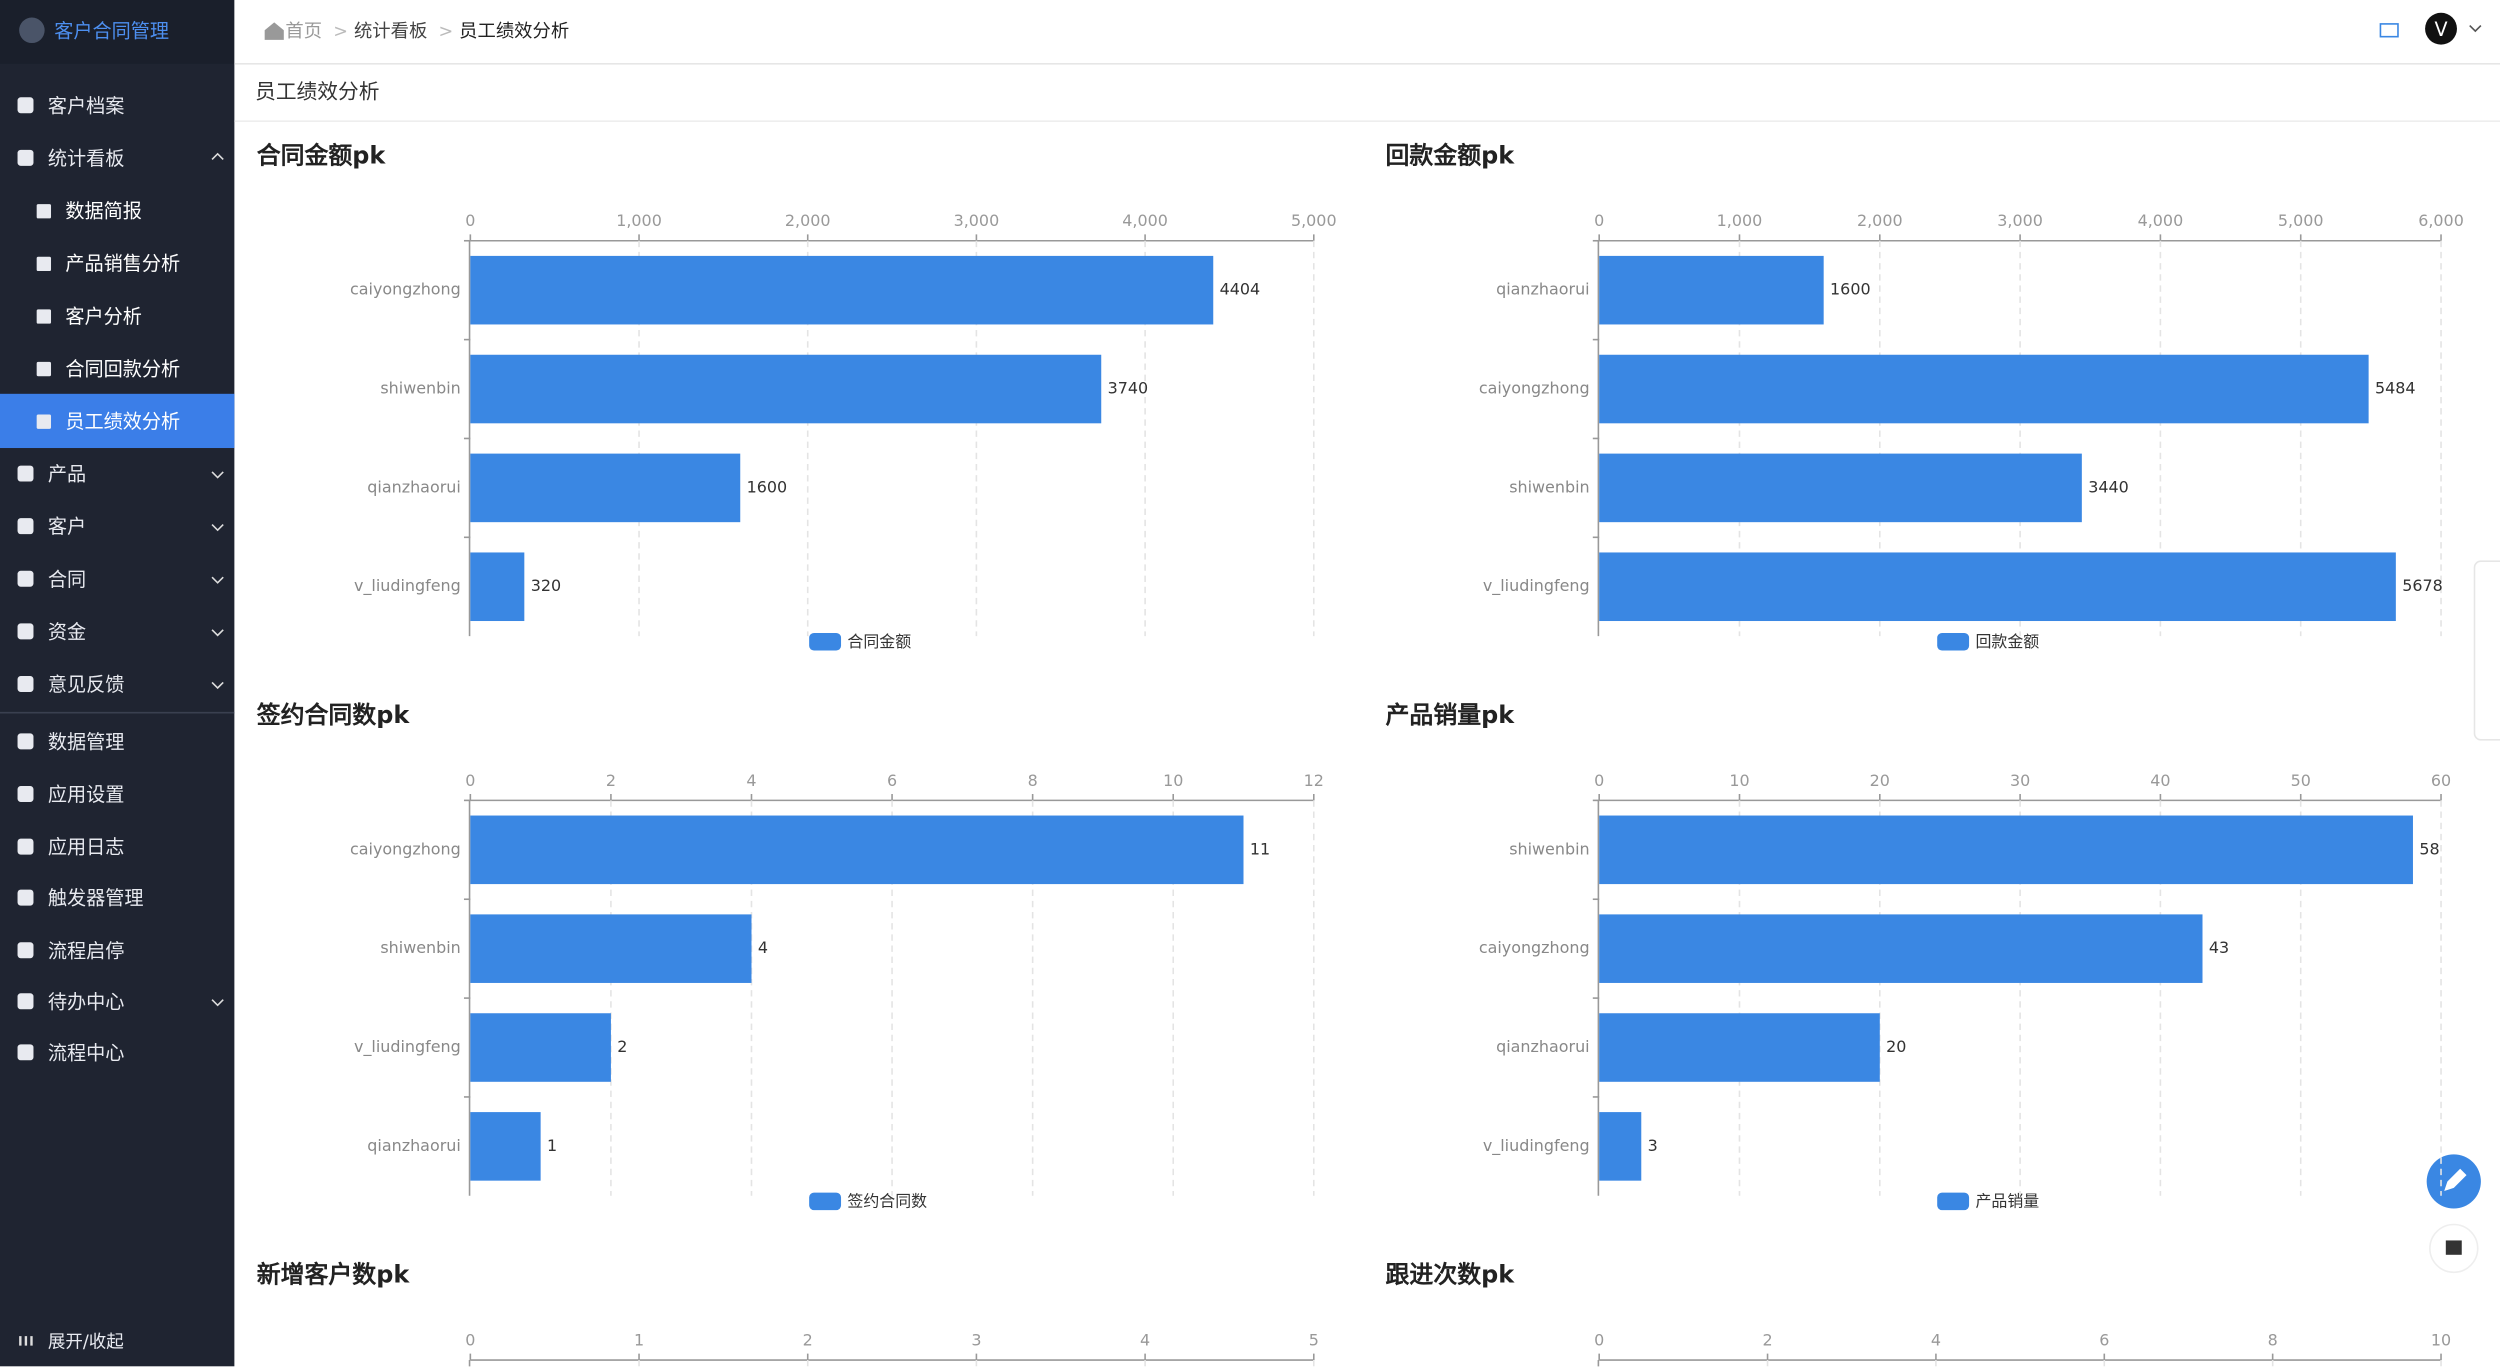 The image size is (2500, 1367). I want to click on submenu-item: 员工绩效分析, so click(122, 421).